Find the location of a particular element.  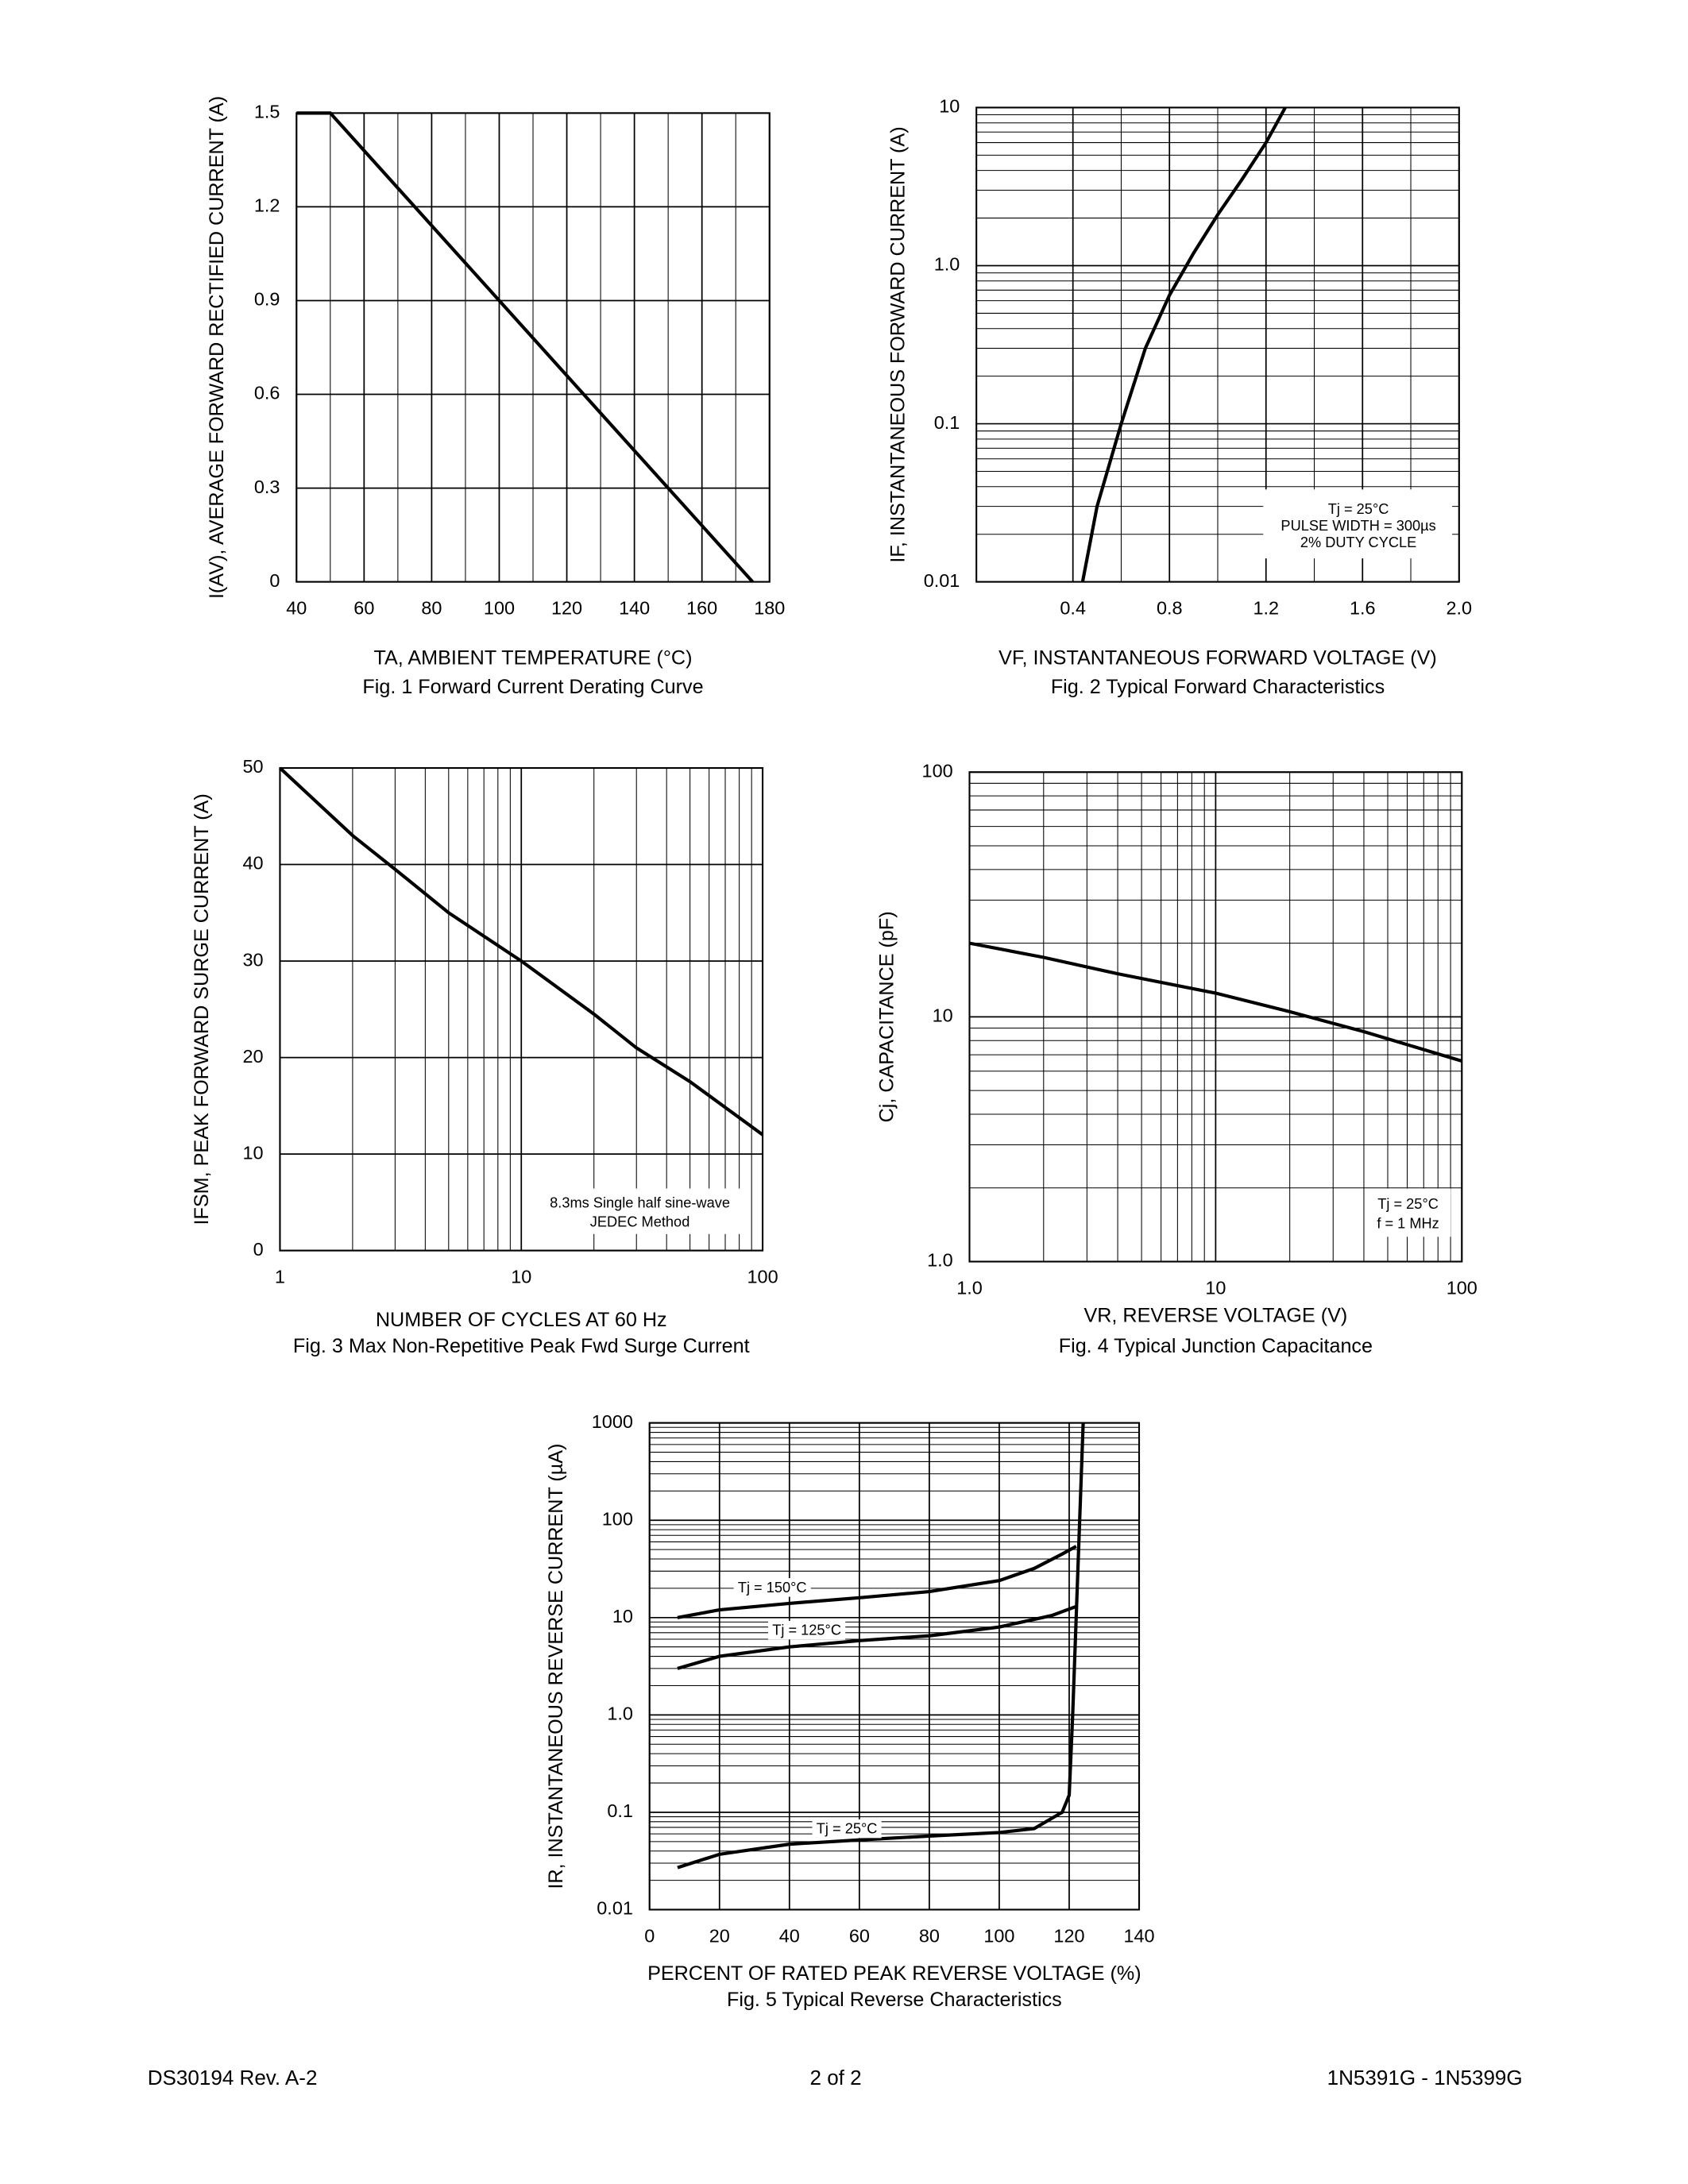

y-tick-label: 0.3 is located at coordinates (267, 487).